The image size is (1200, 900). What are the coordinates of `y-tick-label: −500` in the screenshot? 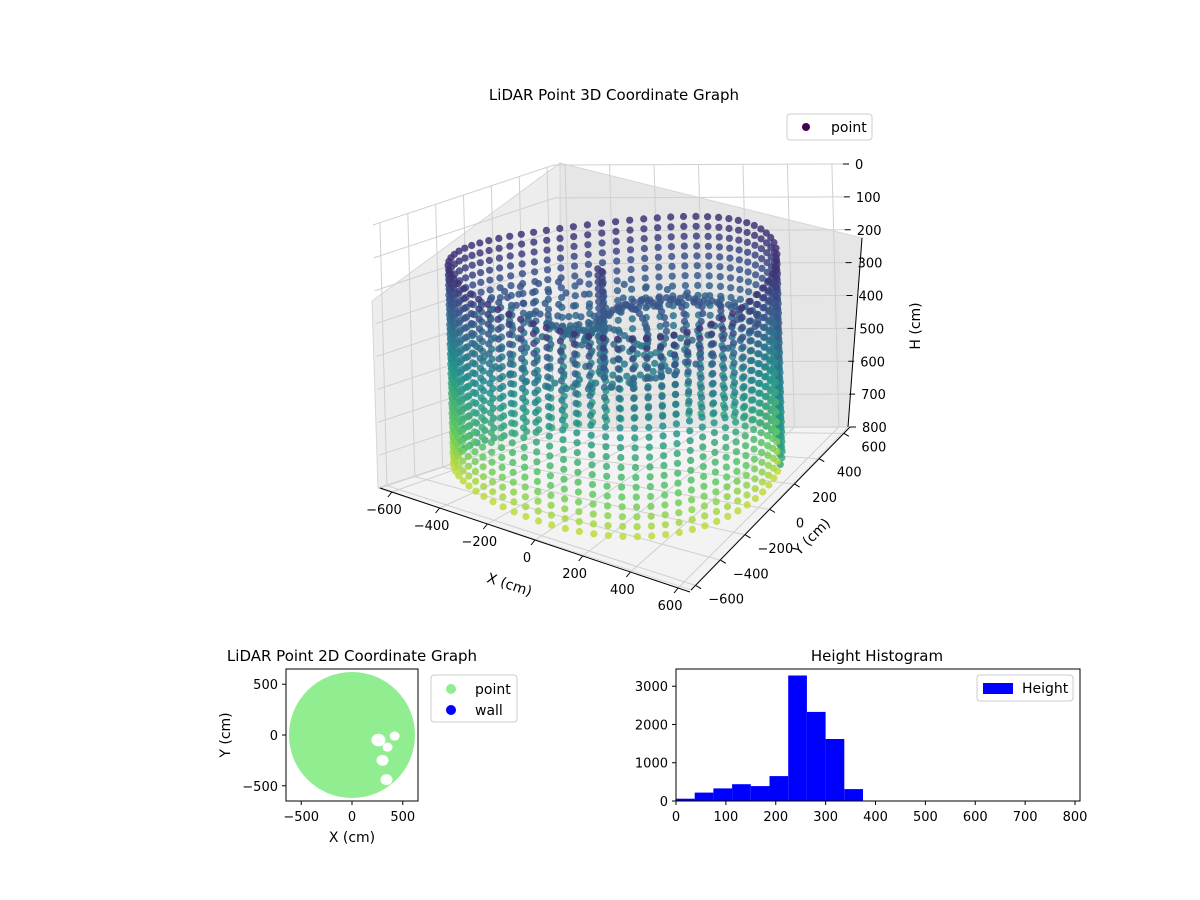 It's located at (260, 787).